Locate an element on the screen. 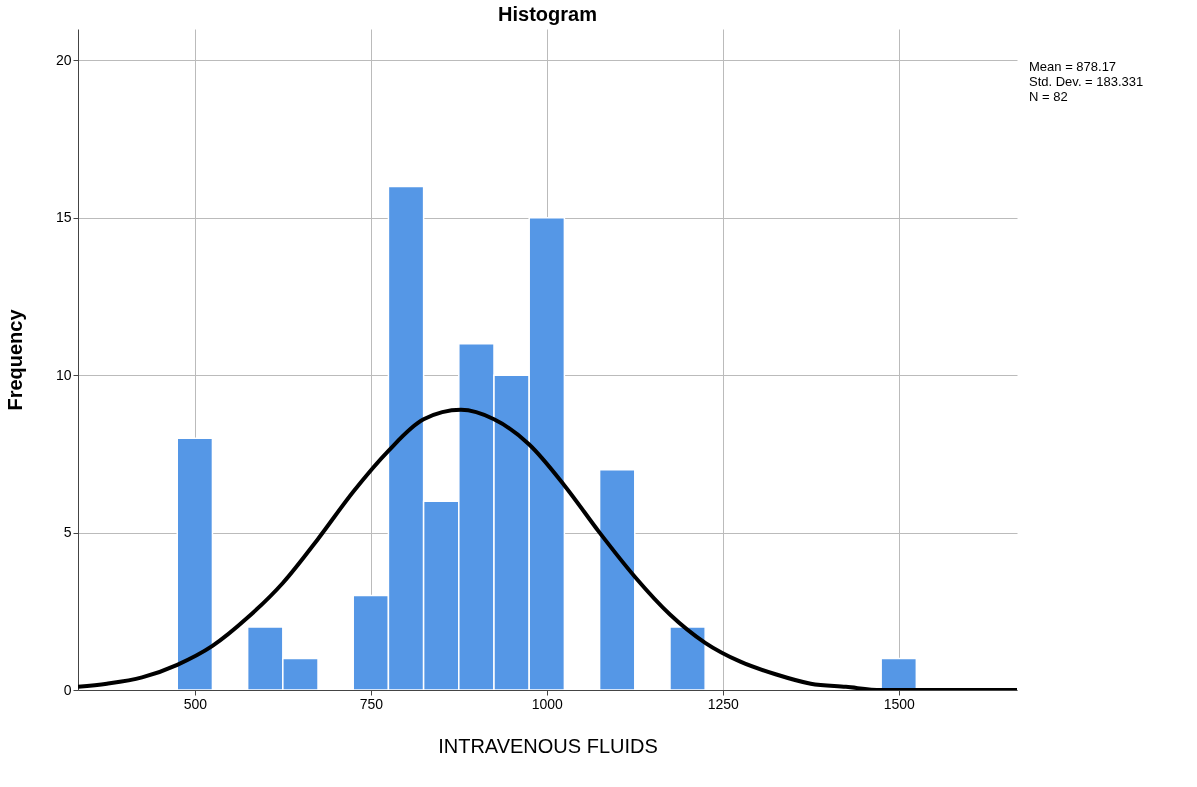 Image resolution: width=1197 pixels, height=787 pixels. x-tick-label: 1500 is located at coordinates (899, 703).